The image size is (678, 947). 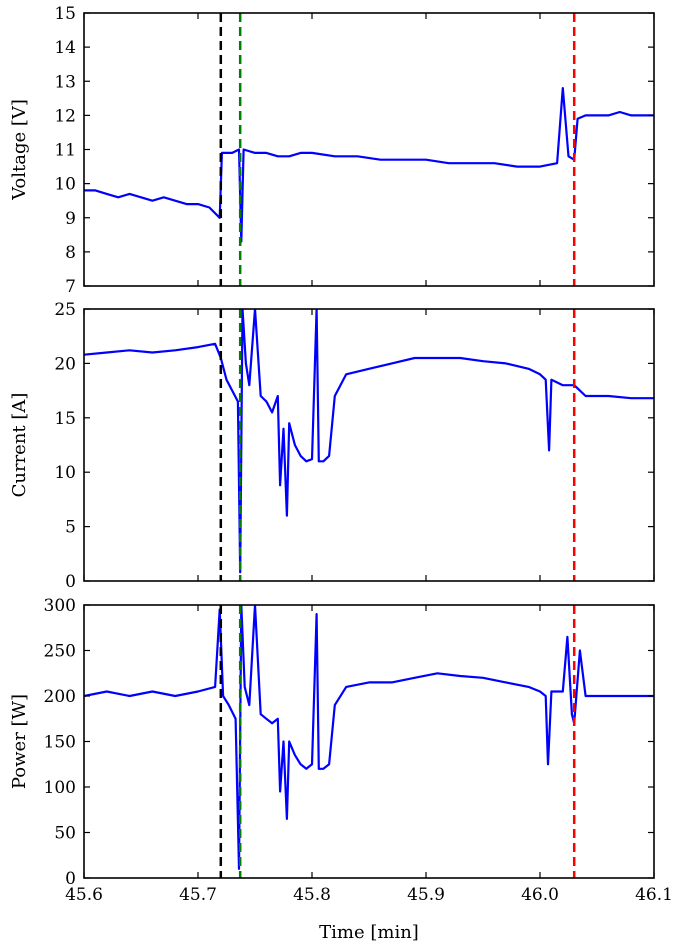 What do you see at coordinates (369, 932) in the screenshot?
I see `x-axis-label: Time [min]` at bounding box center [369, 932].